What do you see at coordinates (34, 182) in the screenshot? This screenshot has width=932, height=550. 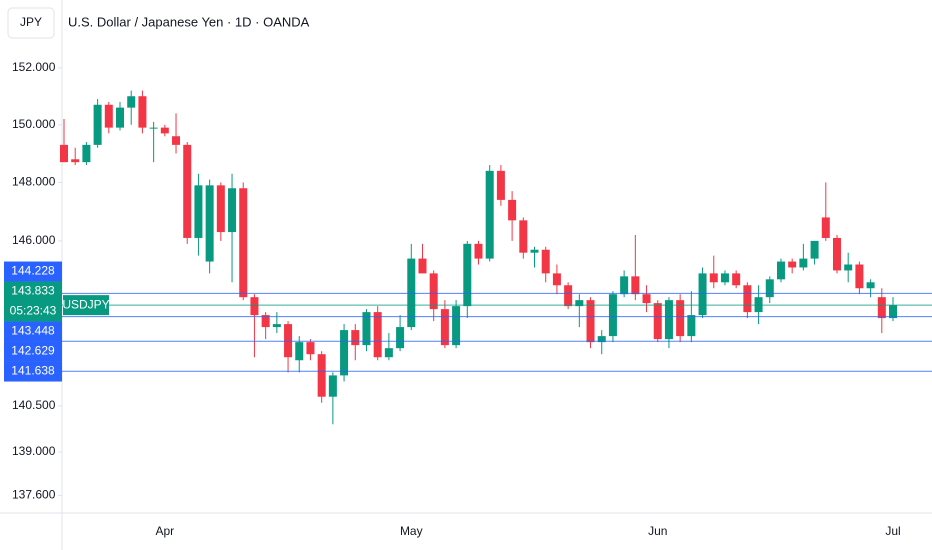 I see `y-tick-label: 148.000` at bounding box center [34, 182].